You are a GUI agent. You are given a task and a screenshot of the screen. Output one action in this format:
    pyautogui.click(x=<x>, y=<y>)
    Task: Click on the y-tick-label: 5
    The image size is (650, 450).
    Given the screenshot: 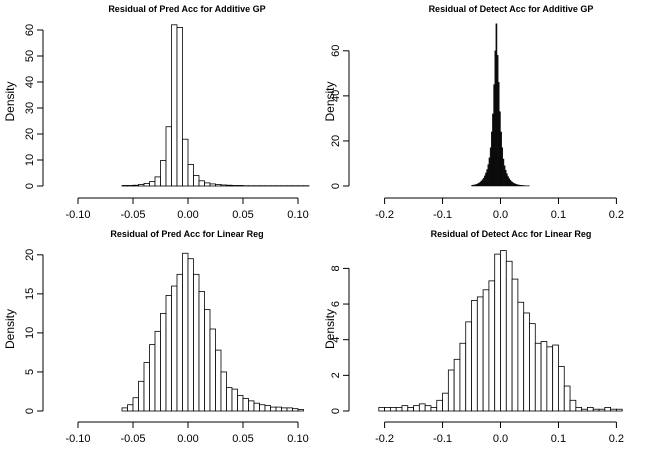 What is the action you would take?
    pyautogui.click(x=30, y=372)
    